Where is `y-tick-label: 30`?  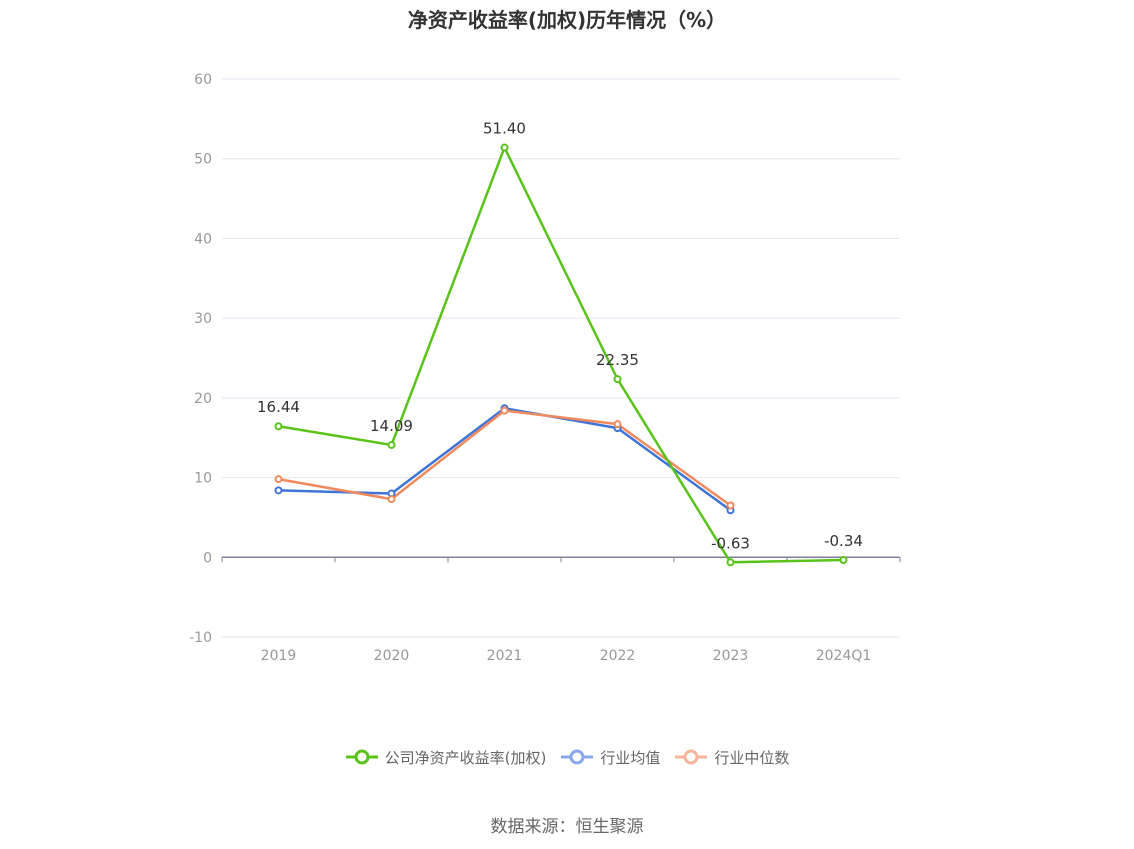
y-tick-label: 30 is located at coordinates (203, 319).